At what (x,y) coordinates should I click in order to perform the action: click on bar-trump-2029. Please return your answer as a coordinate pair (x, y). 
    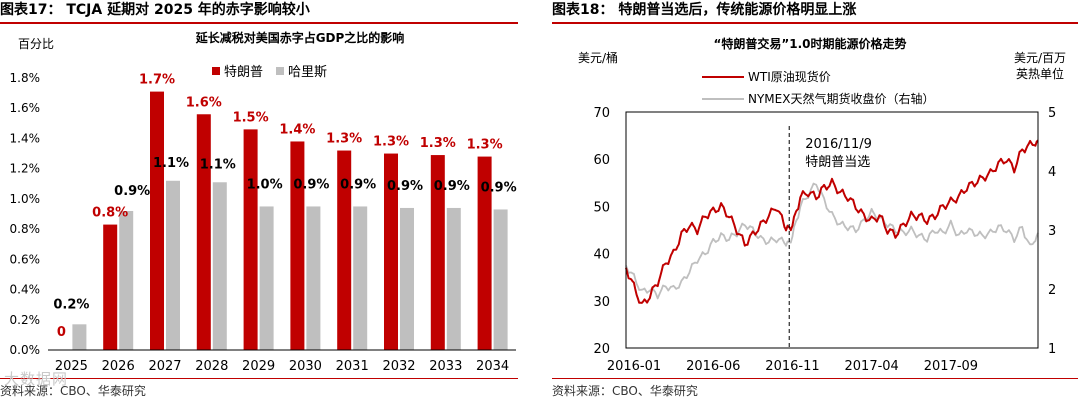
    Looking at the image, I should click on (250, 239).